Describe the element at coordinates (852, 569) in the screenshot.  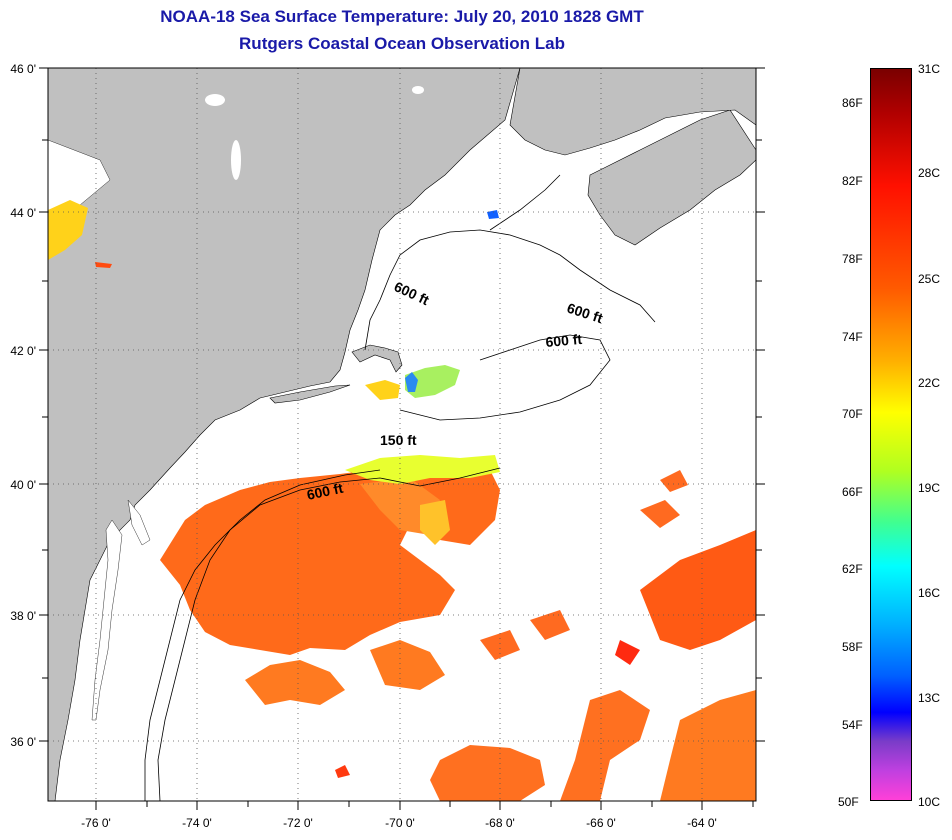
I see `colorbar-f-label: 62F` at that location.